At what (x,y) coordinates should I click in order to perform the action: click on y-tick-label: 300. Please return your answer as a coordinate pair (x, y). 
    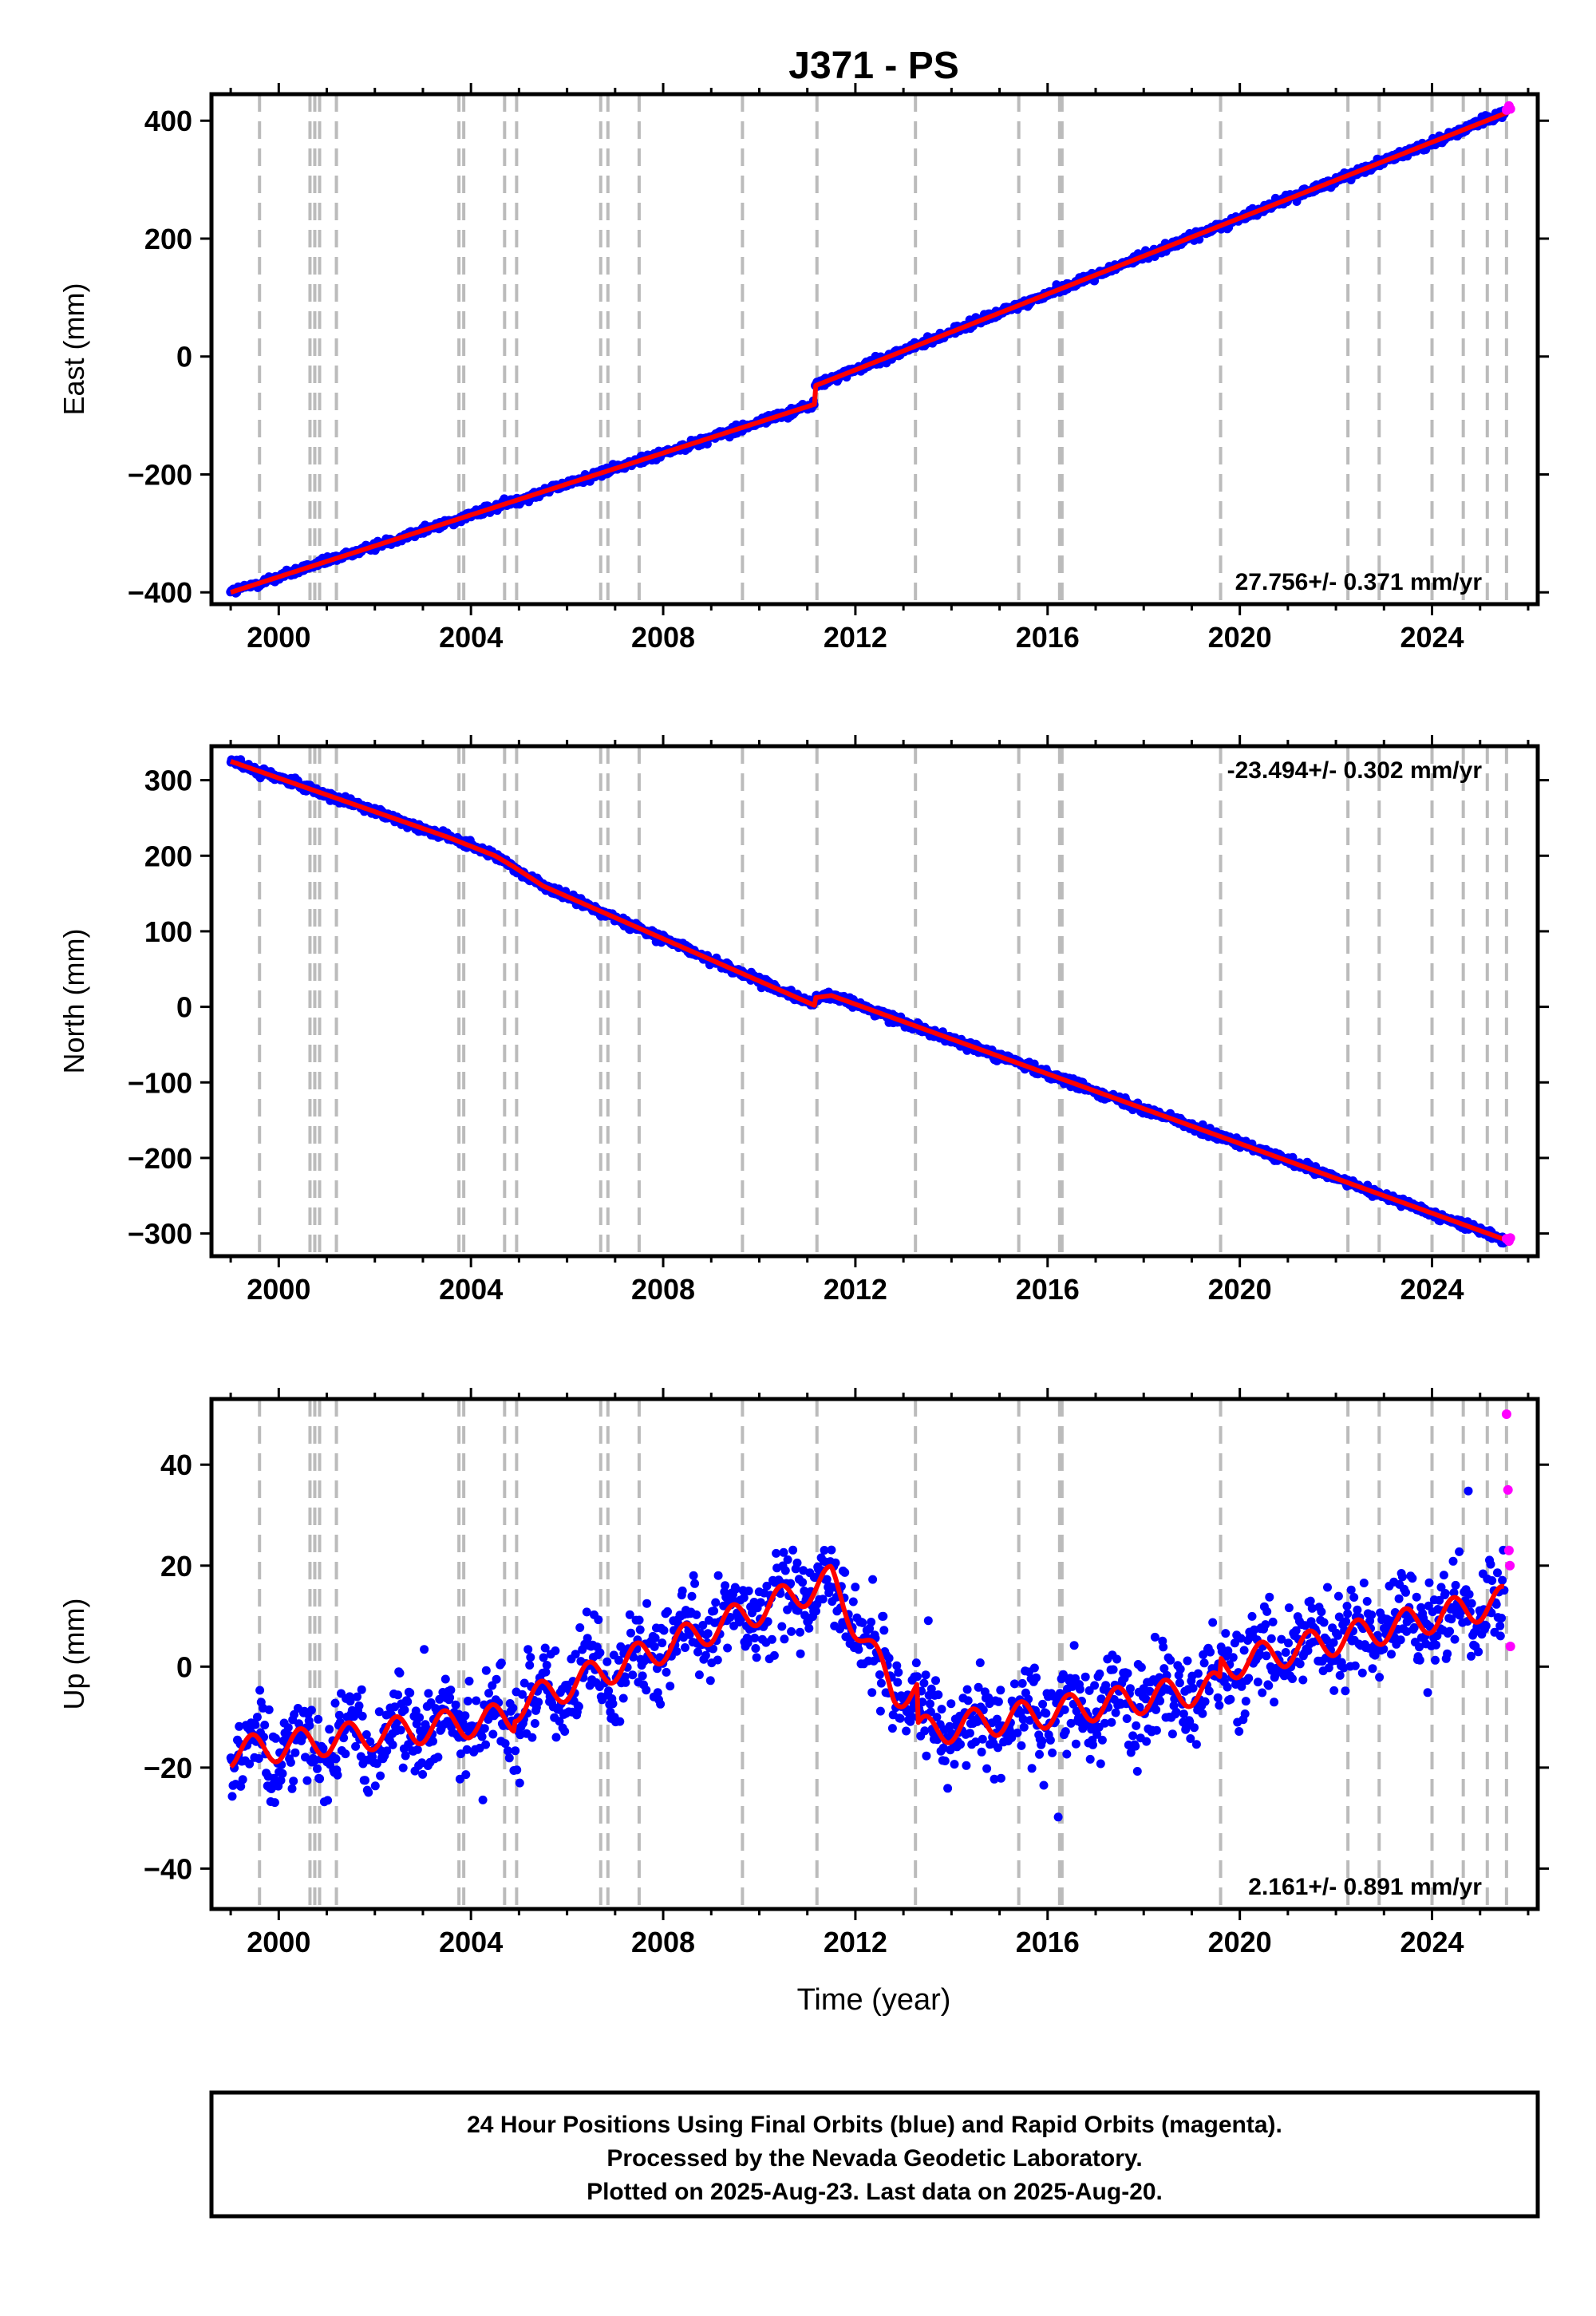
    Looking at the image, I should click on (168, 781).